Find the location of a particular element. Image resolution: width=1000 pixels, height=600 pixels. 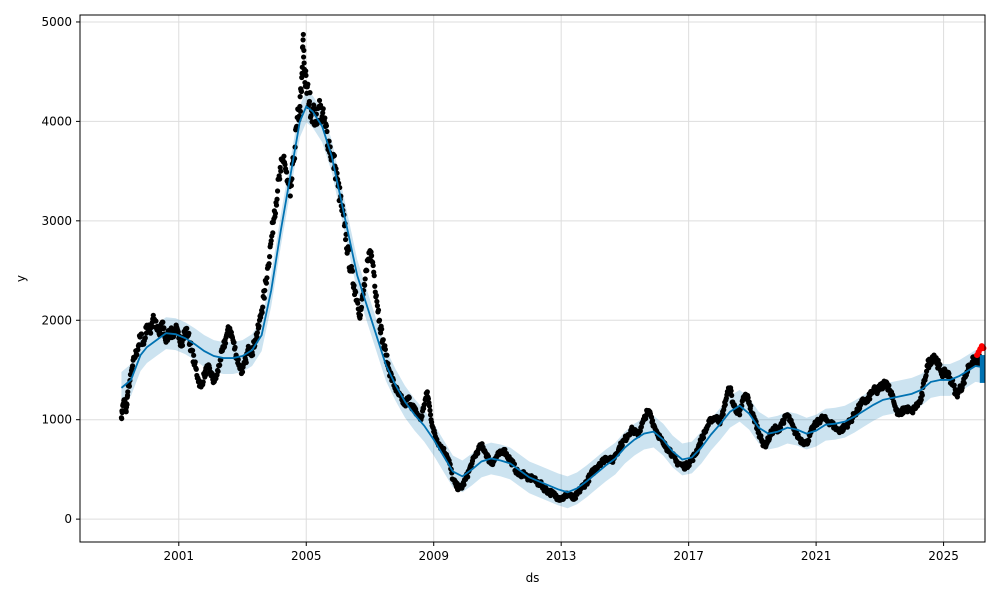

x-tick-label: 2013 is located at coordinates (561, 556).